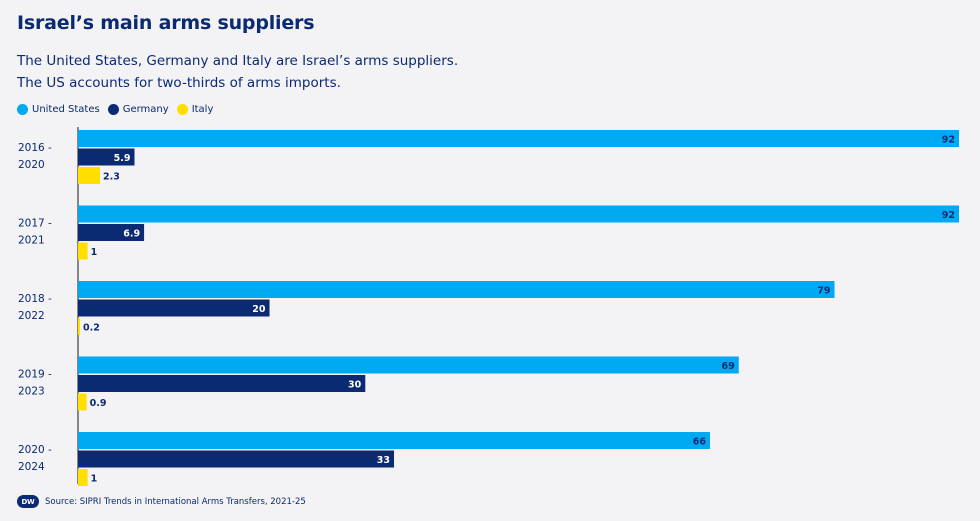 This screenshot has height=521, width=980. I want to click on legend-item-italy: Italy, so click(195, 109).